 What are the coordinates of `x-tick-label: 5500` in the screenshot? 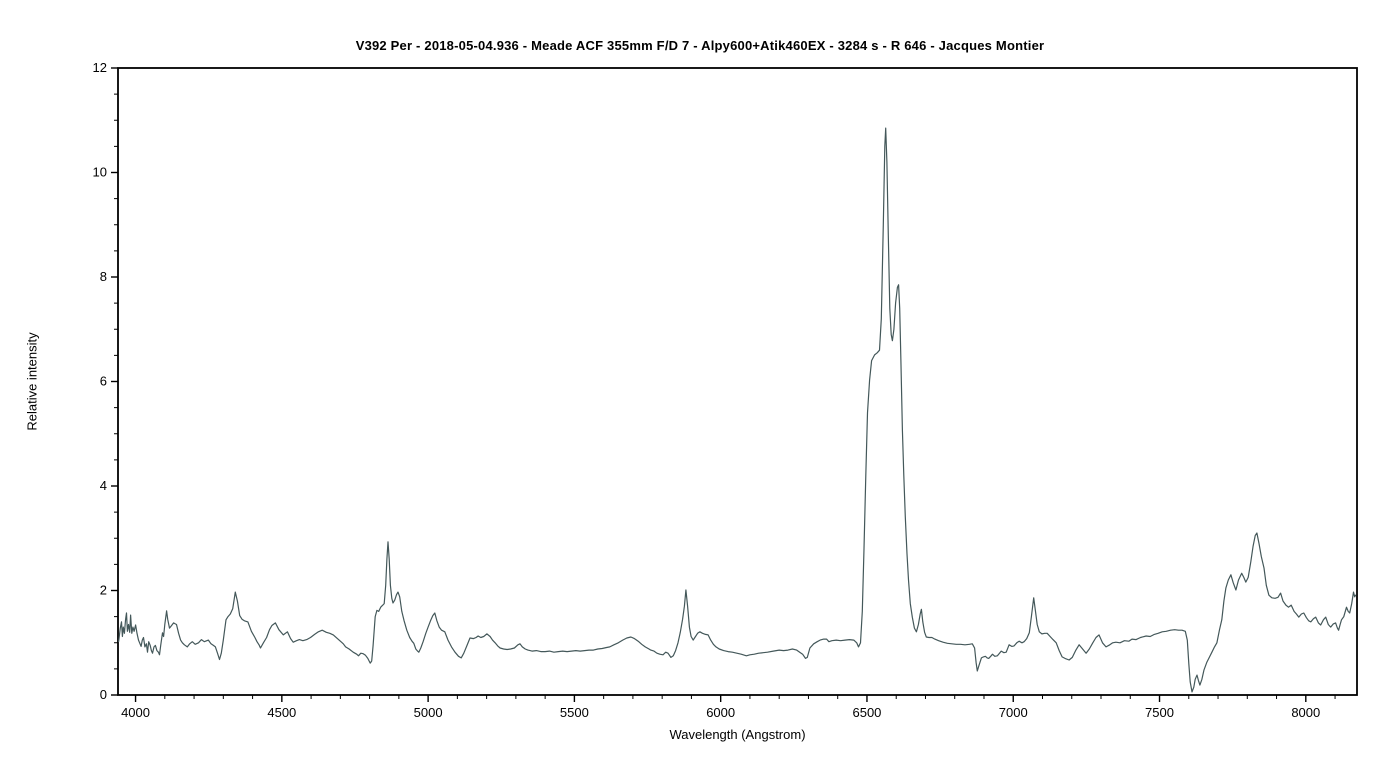 It's located at (574, 712).